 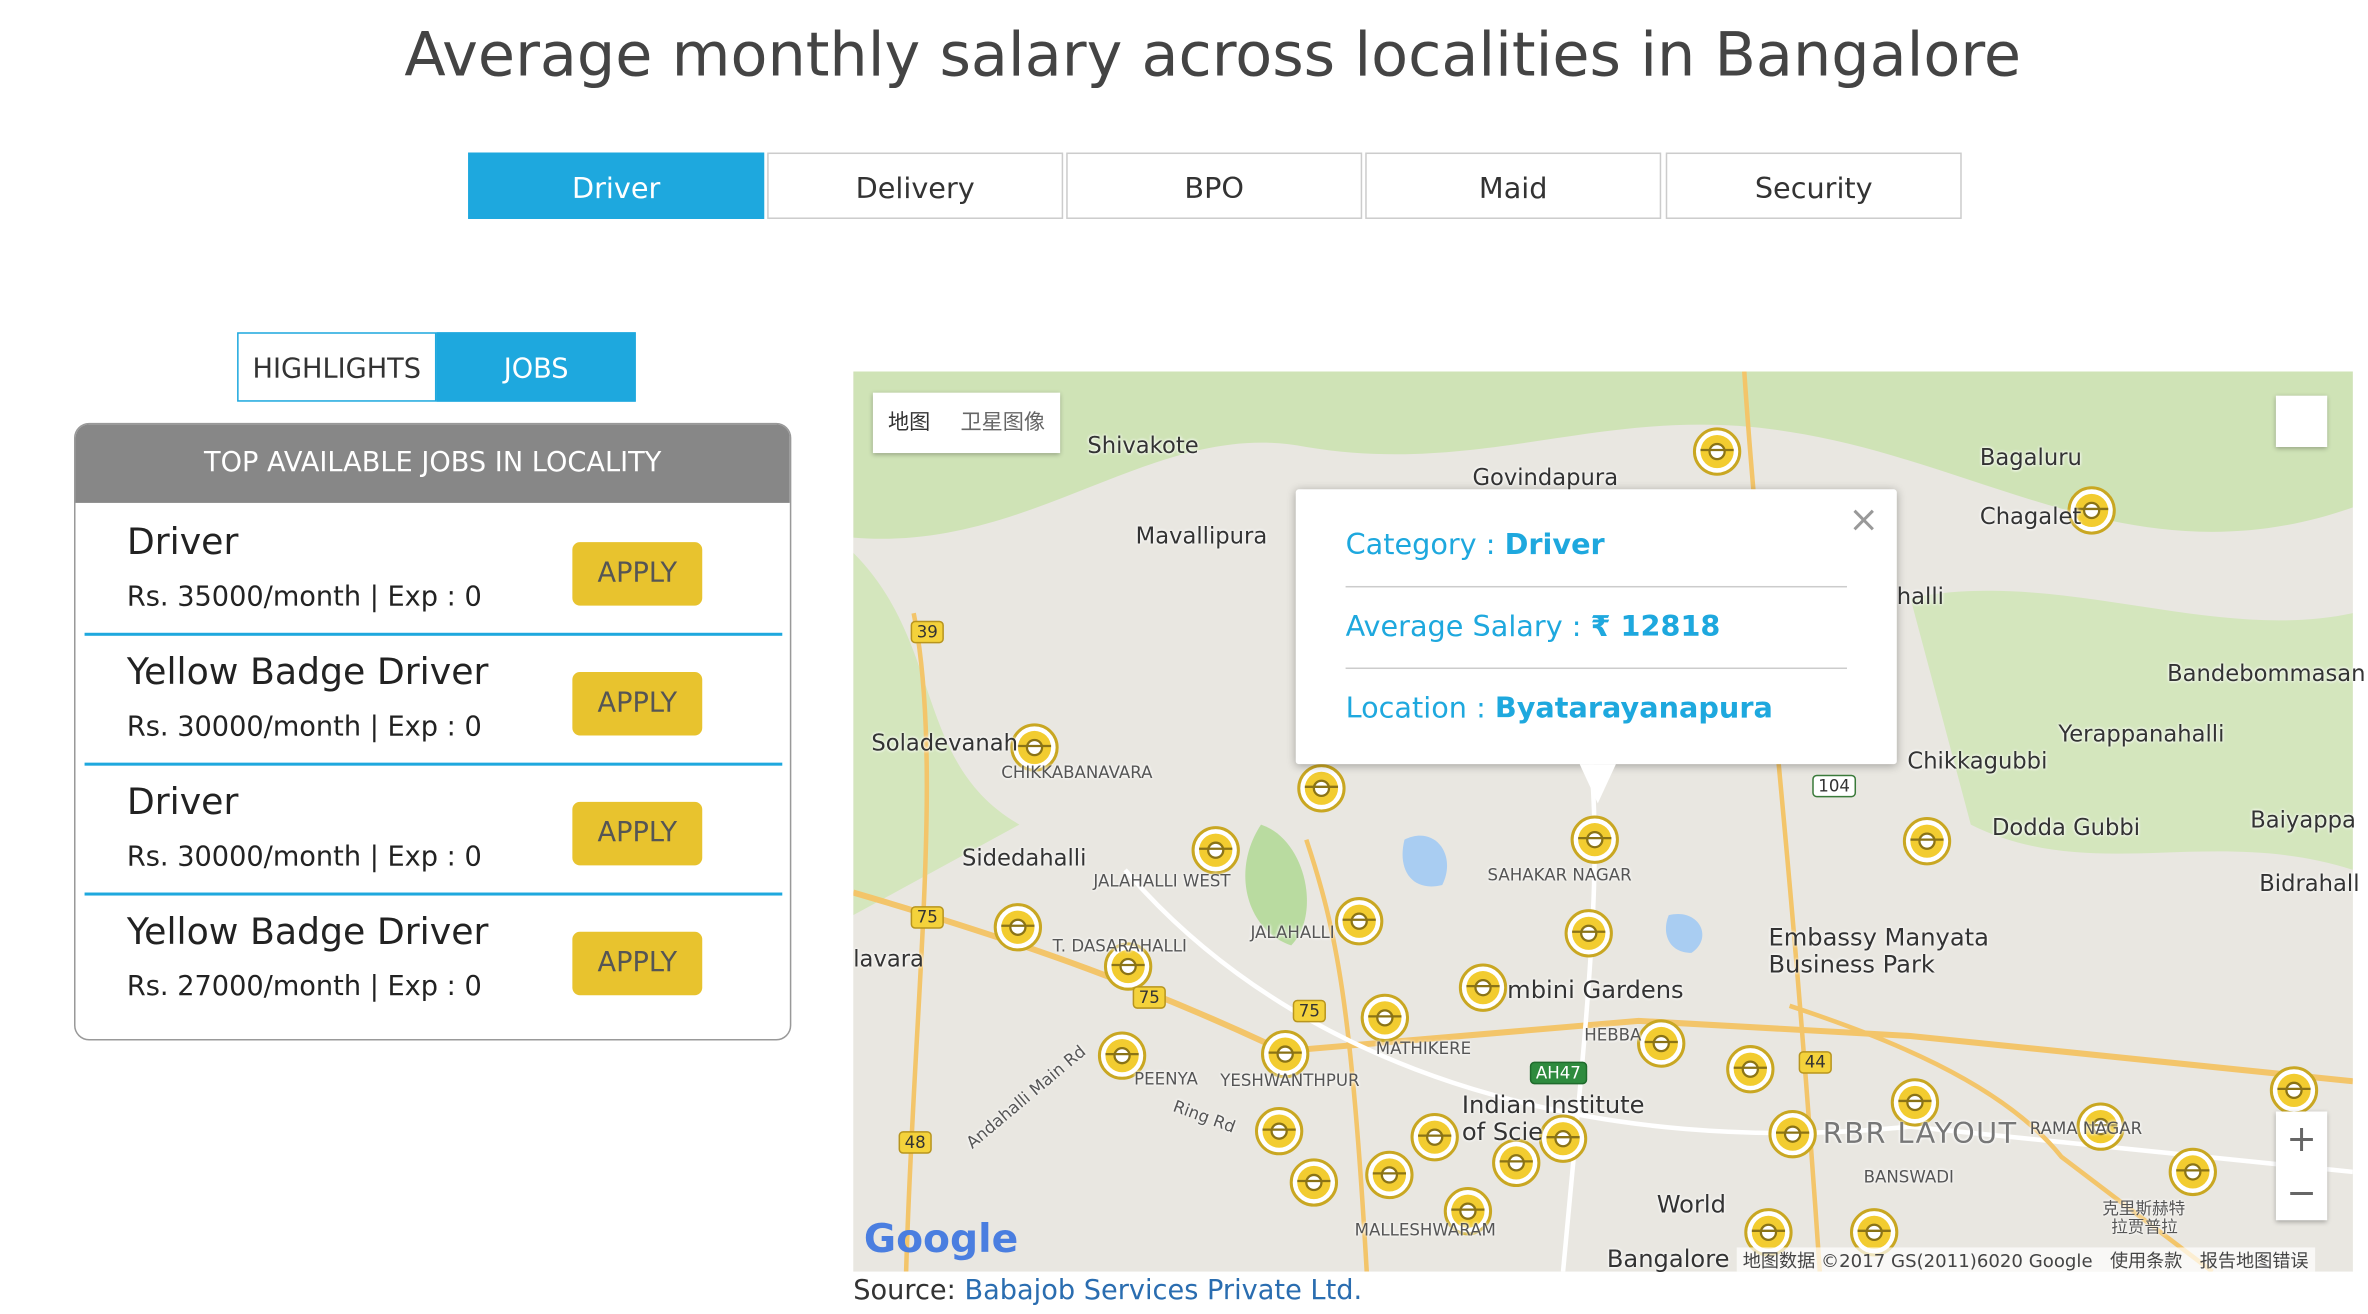 I want to click on job-detail: Rs. 35000/month | Exp : 0, so click(x=304, y=597).